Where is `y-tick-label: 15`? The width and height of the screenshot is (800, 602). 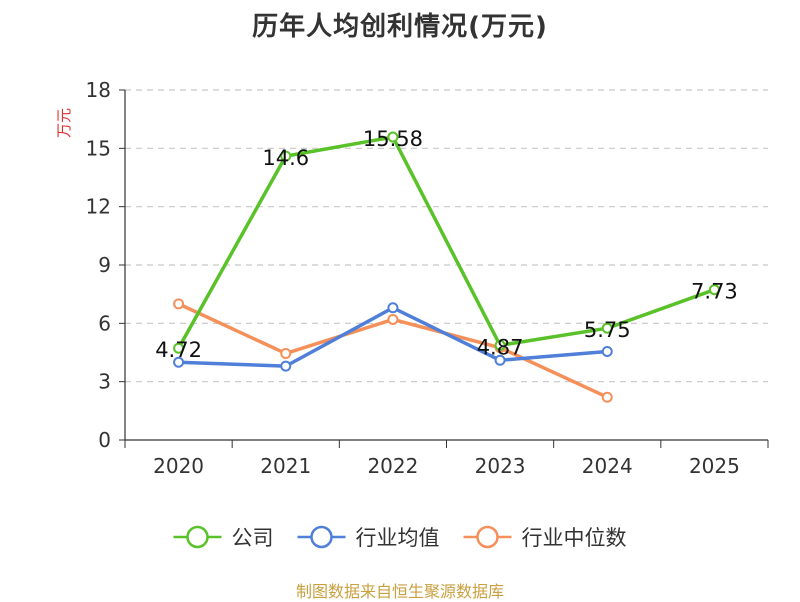 y-tick-label: 15 is located at coordinates (98, 148).